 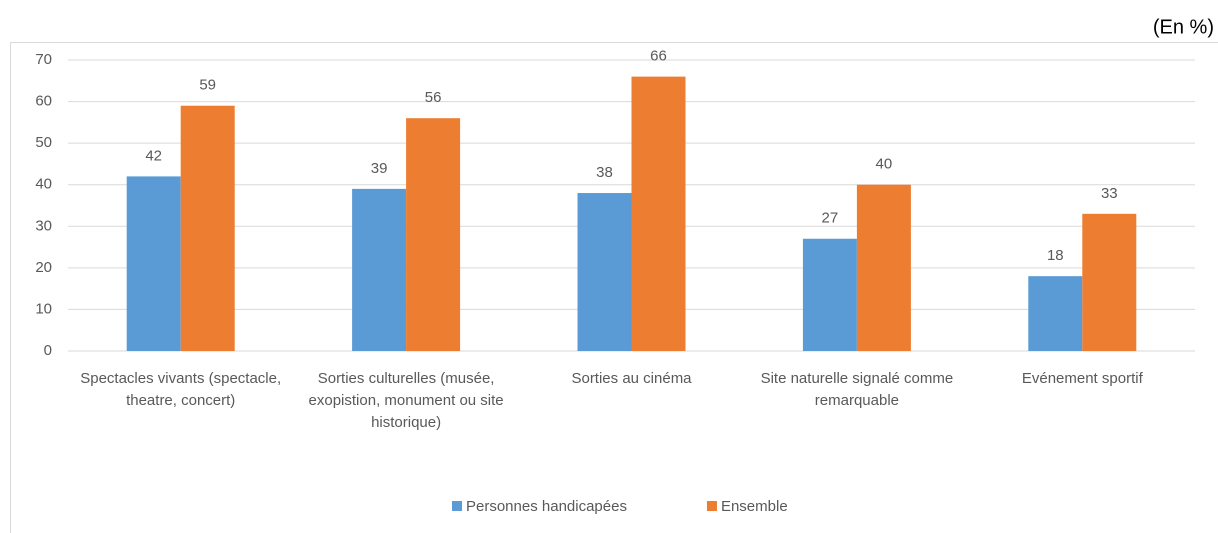 What do you see at coordinates (658, 56) in the screenshot?
I see `data-label: 66` at bounding box center [658, 56].